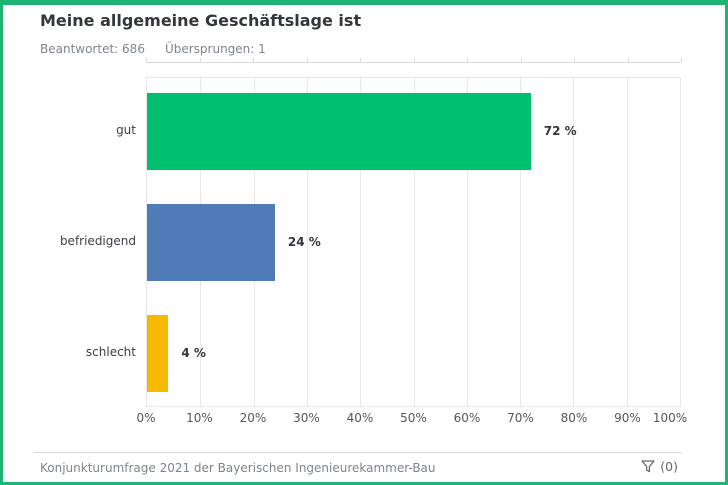 Image resolution: width=728 pixels, height=485 pixels. What do you see at coordinates (126, 130) in the screenshot?
I see `category-label-gut: gut` at bounding box center [126, 130].